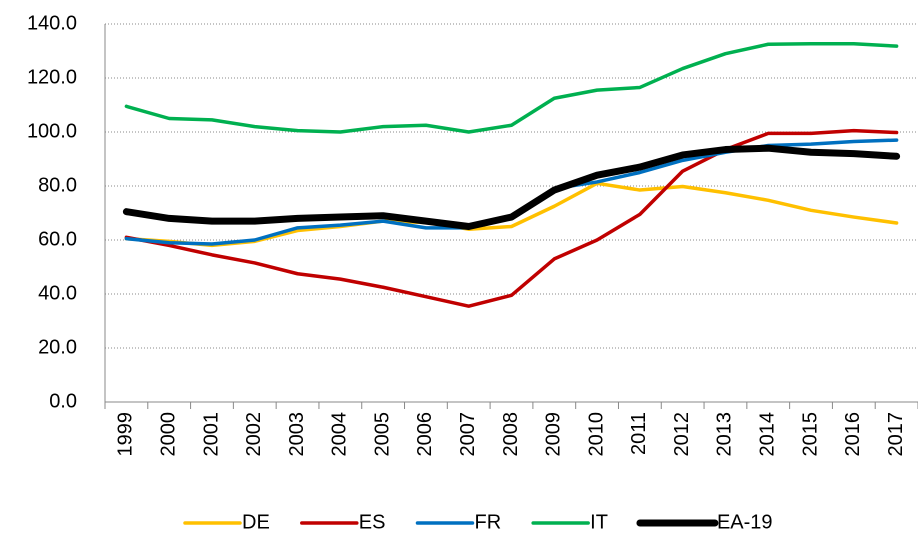 The width and height of the screenshot is (918, 540). Describe the element at coordinates (745, 522) in the screenshot. I see `legend-label: EA-19` at that location.